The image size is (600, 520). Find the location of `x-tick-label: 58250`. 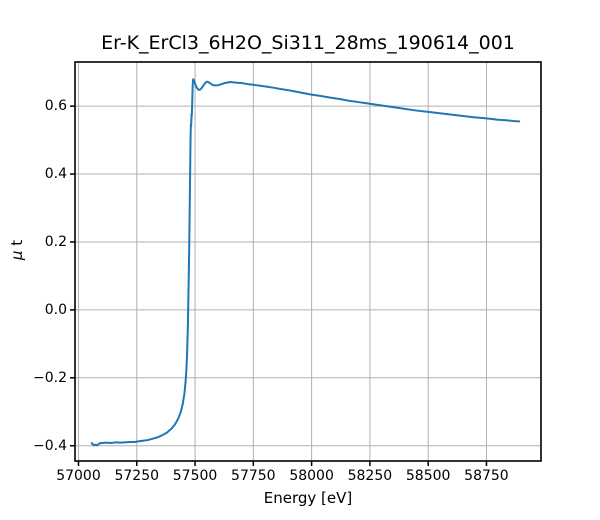

x-tick-label: 58250 is located at coordinates (370, 476).